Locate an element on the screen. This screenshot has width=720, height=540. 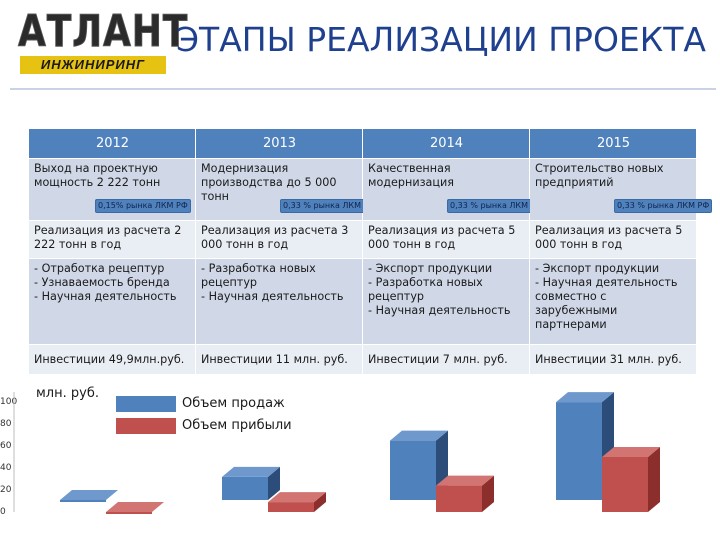
goal-text: Строительство новых предприятий is located at coordinates (599, 175).